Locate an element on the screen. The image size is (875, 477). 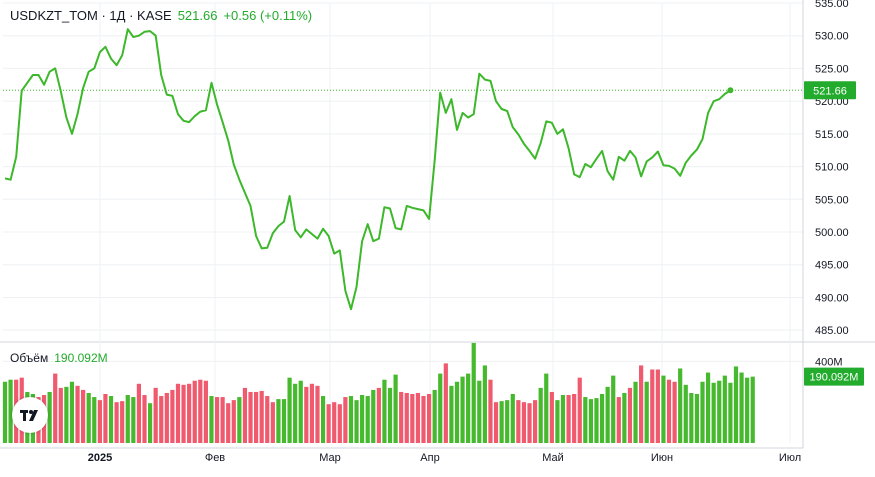
price-tick-label: 495.00 is located at coordinates (832, 266).